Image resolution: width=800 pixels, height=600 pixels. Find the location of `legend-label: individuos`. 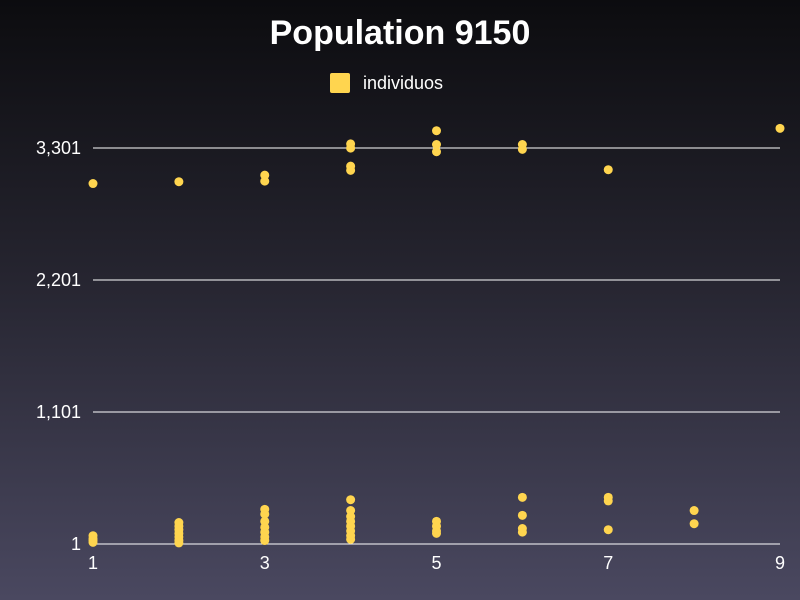

legend-label: individuos is located at coordinates (403, 82).